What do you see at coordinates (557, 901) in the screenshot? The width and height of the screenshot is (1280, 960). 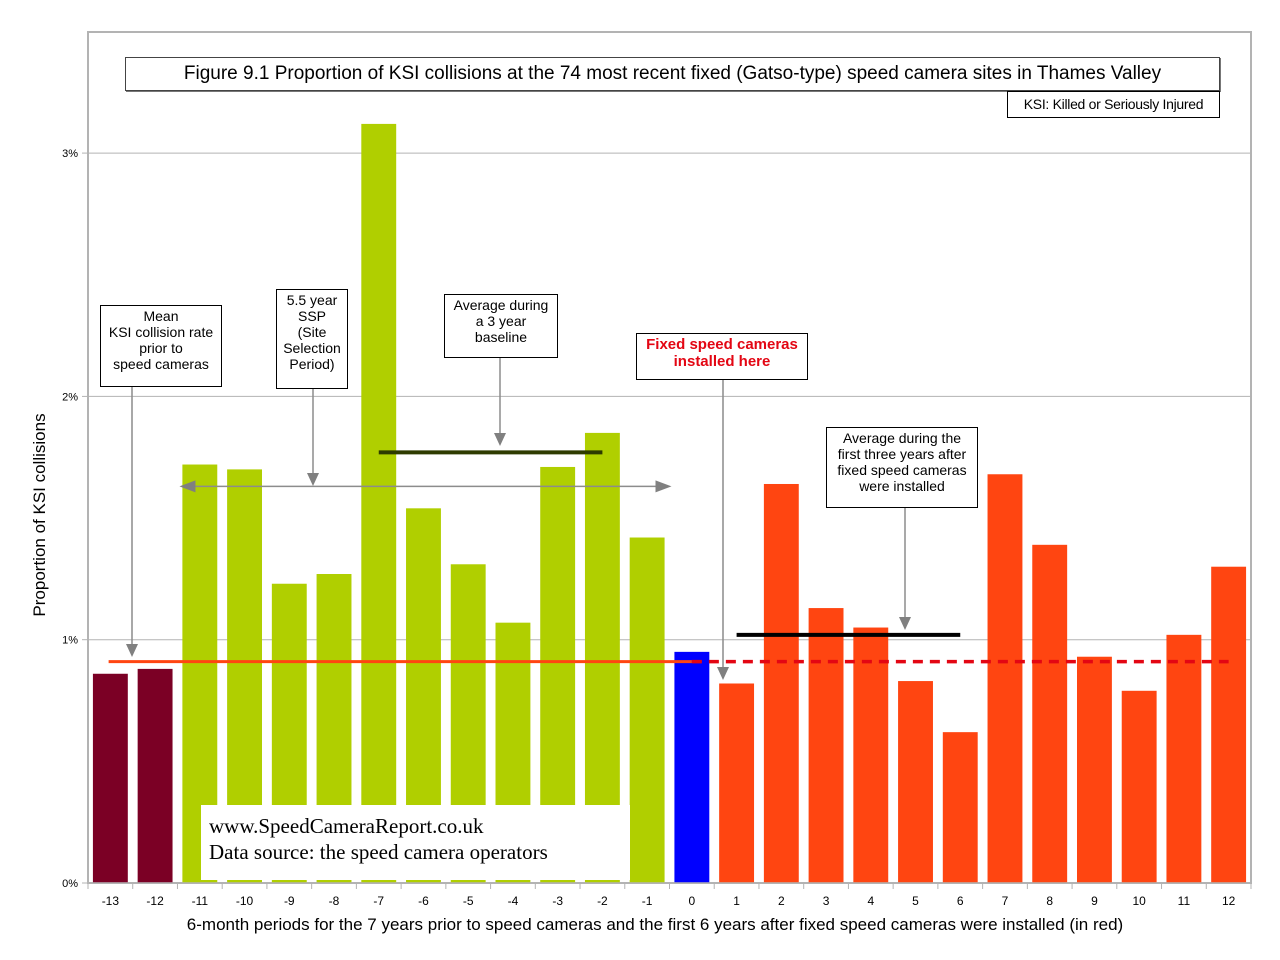 I see `x-tick-label: -3` at bounding box center [557, 901].